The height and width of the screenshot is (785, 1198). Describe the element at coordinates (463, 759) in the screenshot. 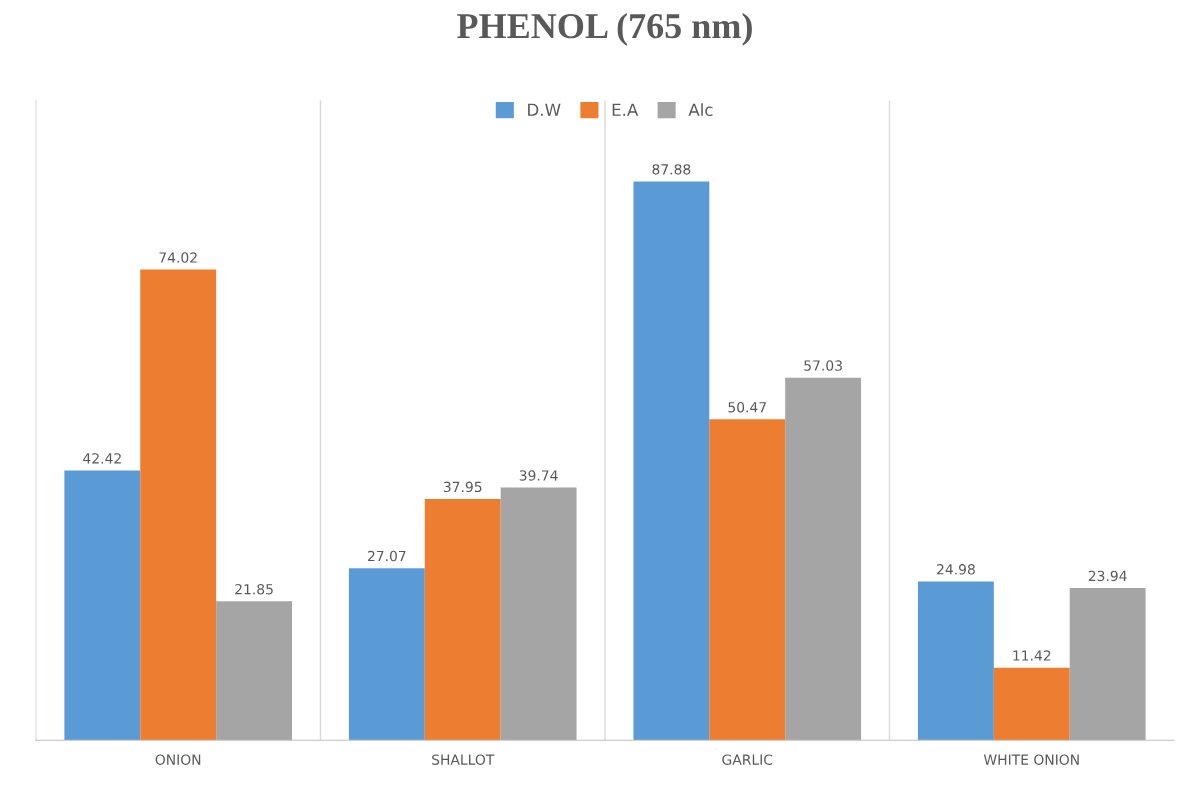

I see `x-tick-label: SHALLOT` at that location.